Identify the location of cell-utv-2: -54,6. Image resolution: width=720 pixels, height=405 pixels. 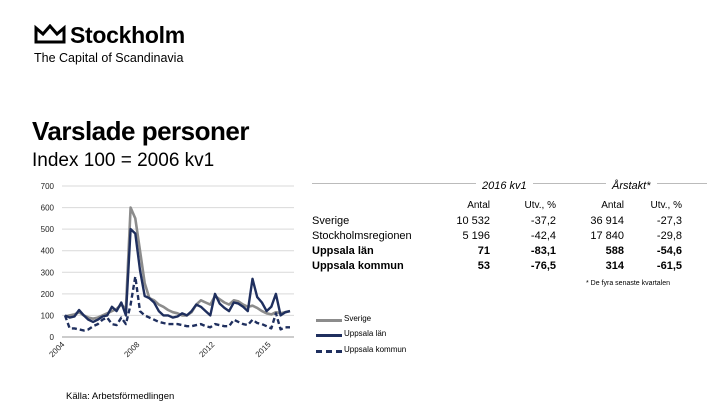
(669, 251).